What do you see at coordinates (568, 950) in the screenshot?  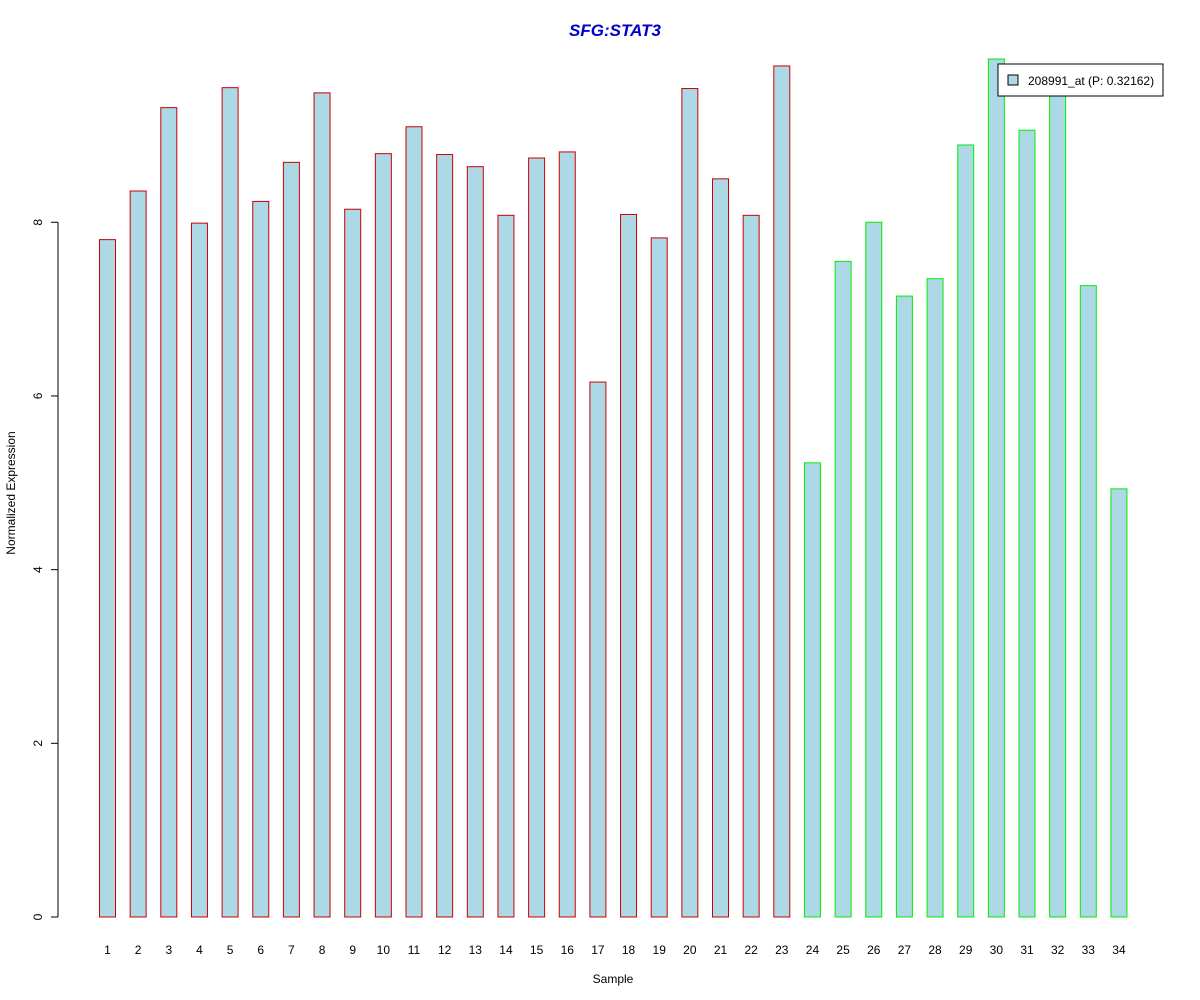 I see `x-tick-label: 16` at bounding box center [568, 950].